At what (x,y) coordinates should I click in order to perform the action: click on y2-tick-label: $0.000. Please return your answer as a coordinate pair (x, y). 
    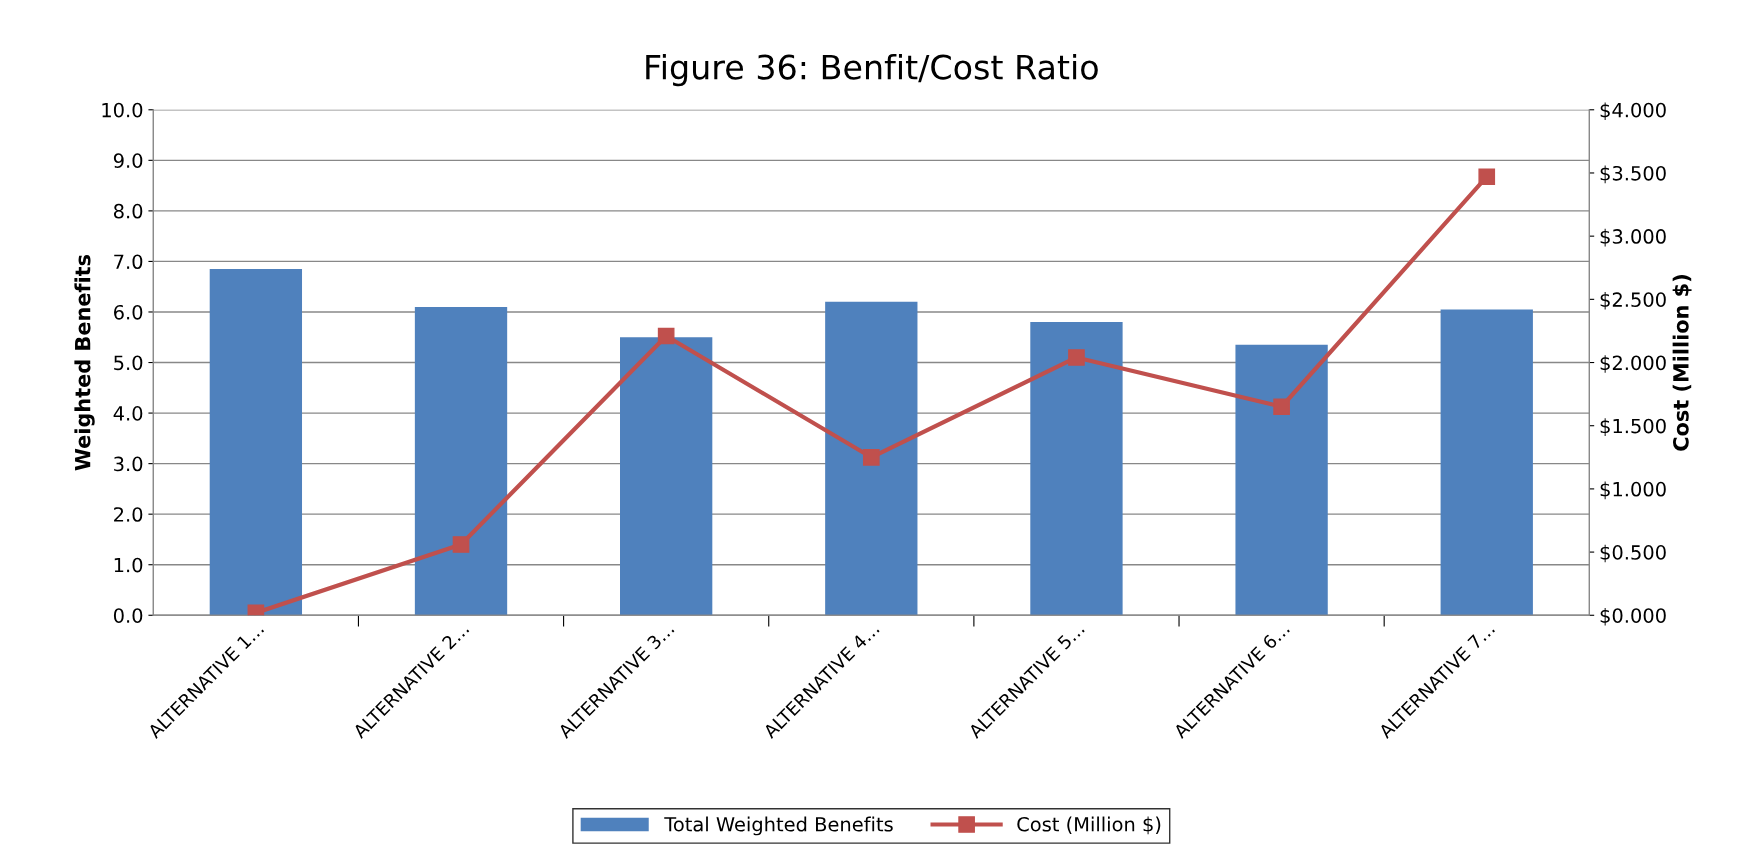
    Looking at the image, I should click on (1633, 616).